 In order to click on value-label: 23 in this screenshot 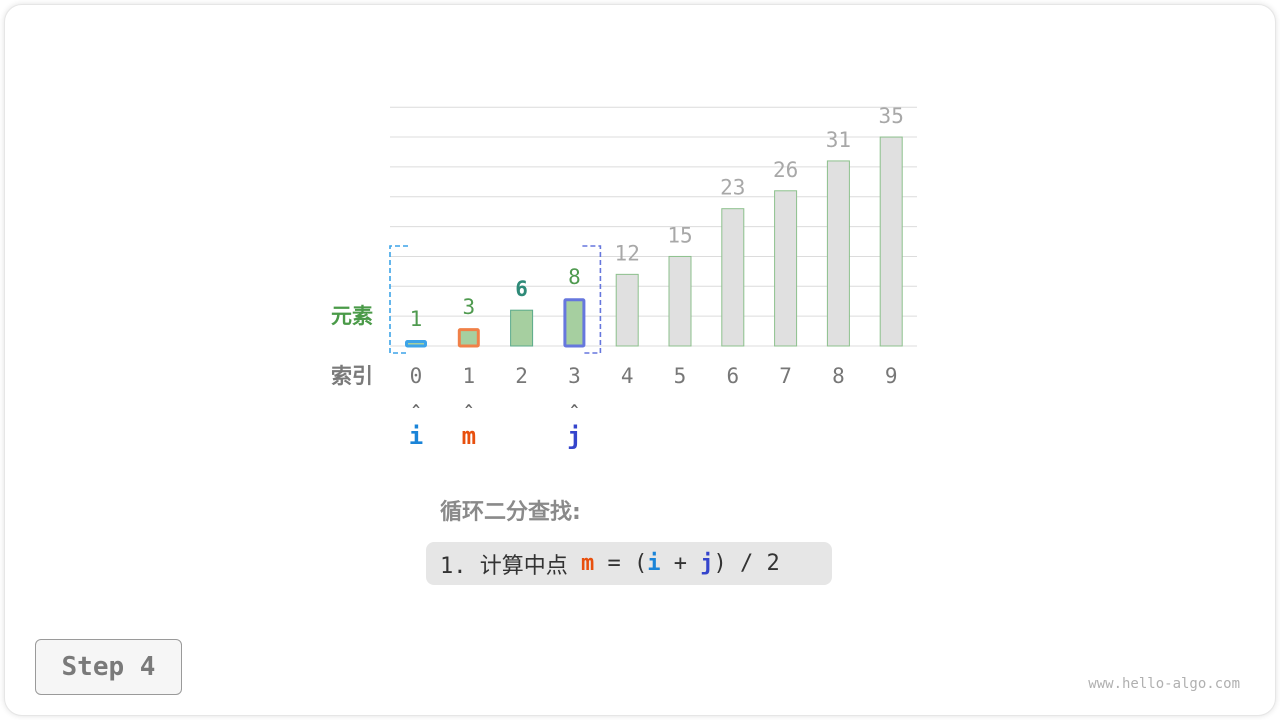, I will do `click(732, 188)`.